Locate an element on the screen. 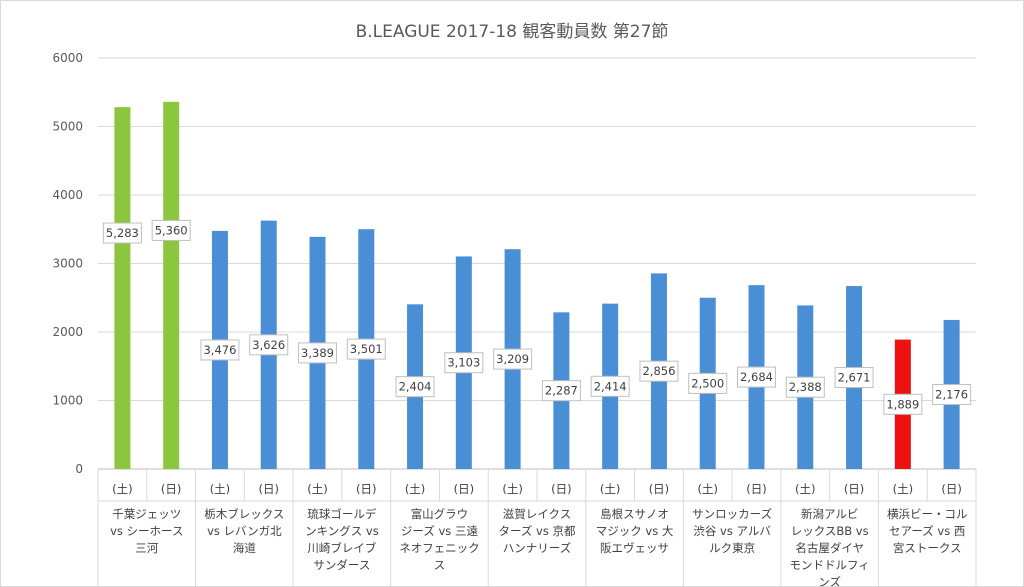 The image size is (1024, 587). category-label: ス is located at coordinates (440, 565).